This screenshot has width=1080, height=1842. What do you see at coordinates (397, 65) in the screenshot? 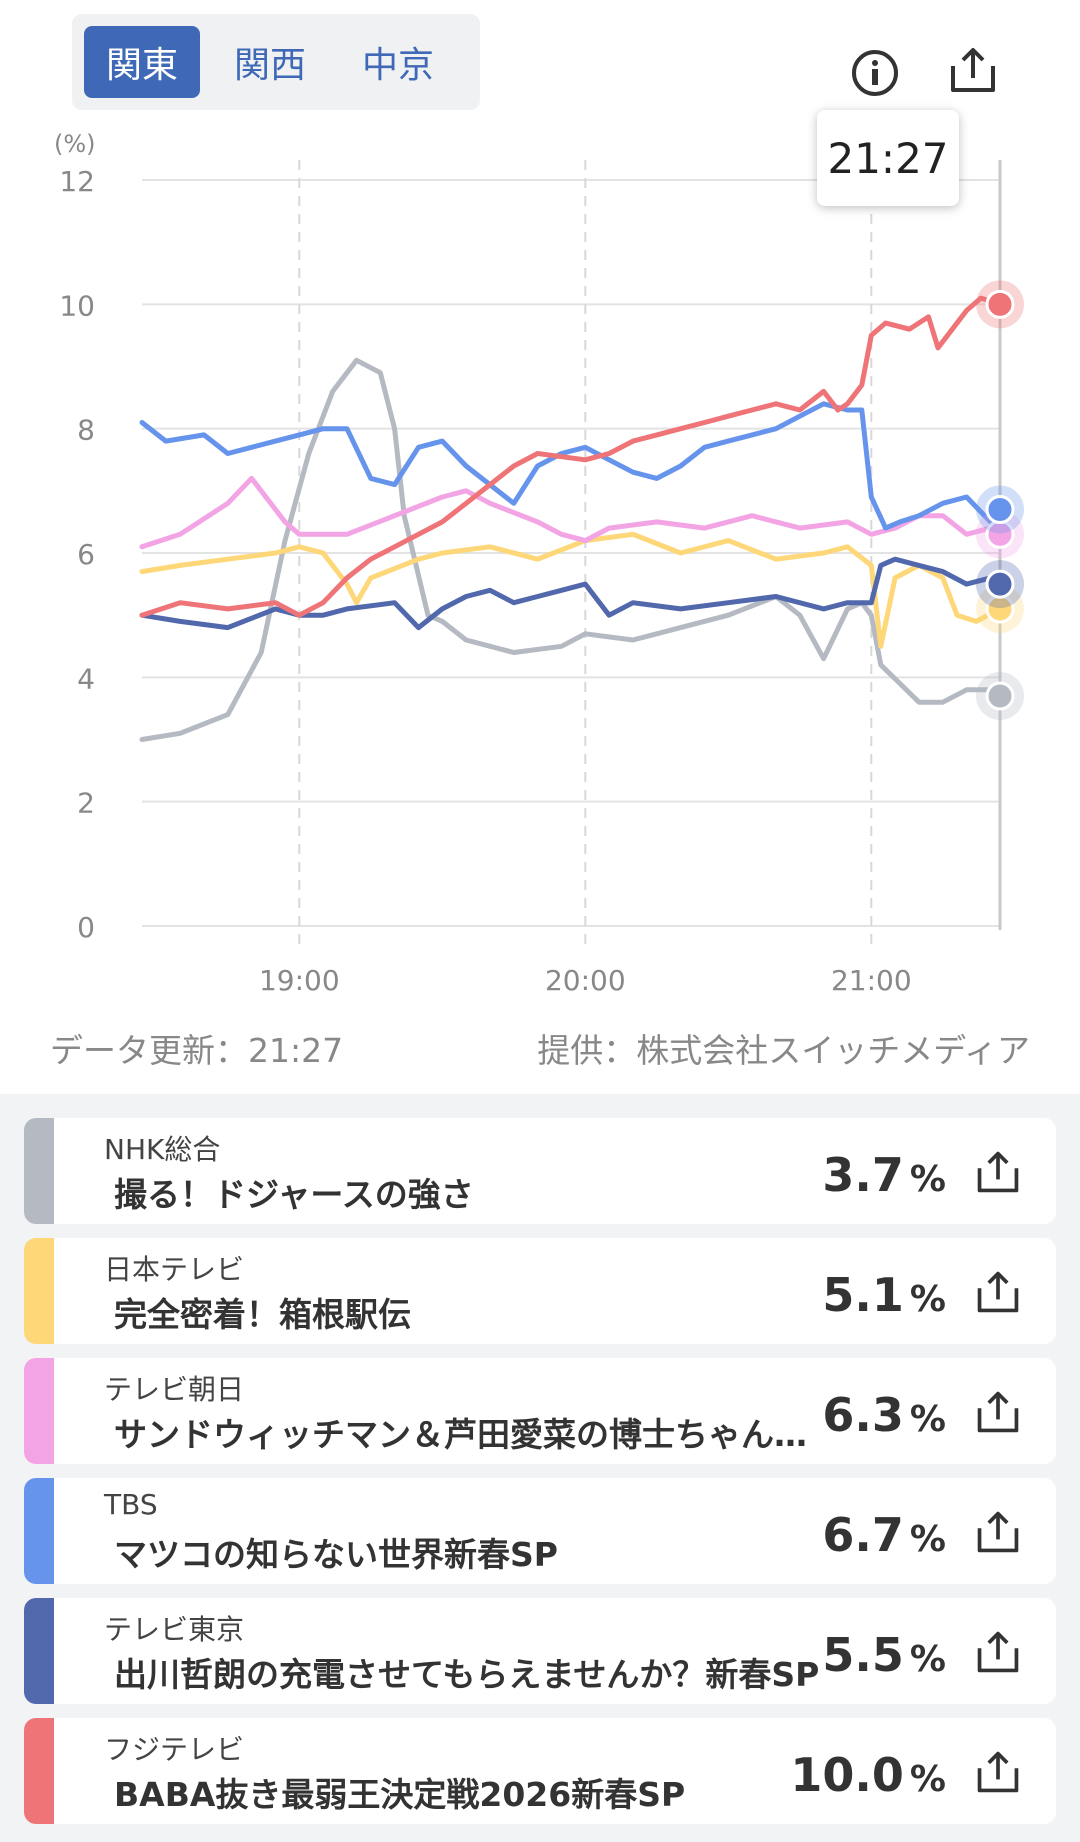
I see `tab-chukyo: 中京` at bounding box center [397, 65].